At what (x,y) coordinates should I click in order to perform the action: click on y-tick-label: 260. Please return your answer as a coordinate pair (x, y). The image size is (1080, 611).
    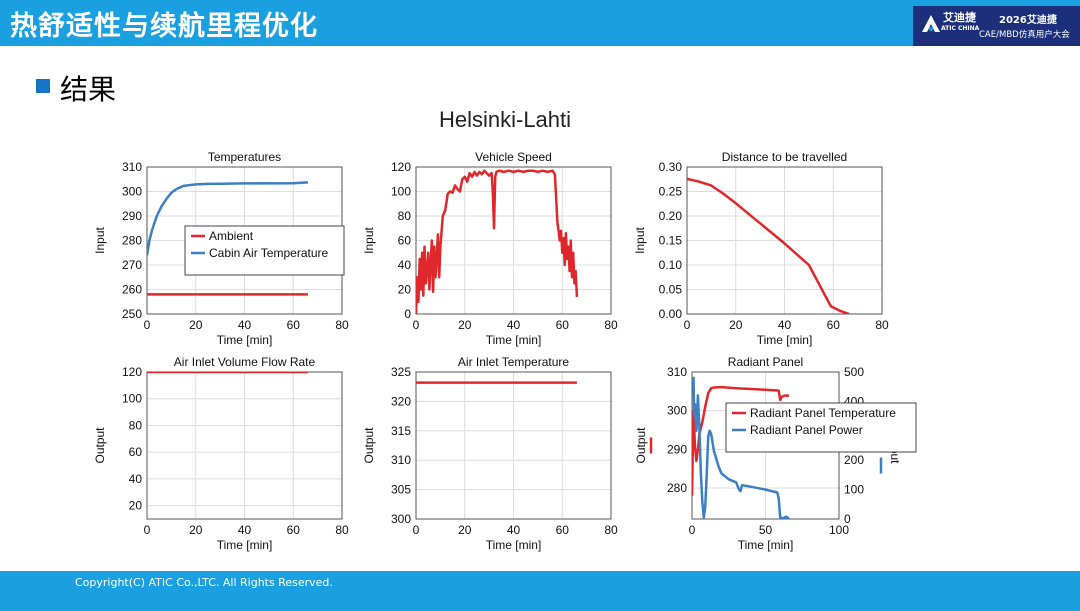
    Looking at the image, I should click on (132, 290).